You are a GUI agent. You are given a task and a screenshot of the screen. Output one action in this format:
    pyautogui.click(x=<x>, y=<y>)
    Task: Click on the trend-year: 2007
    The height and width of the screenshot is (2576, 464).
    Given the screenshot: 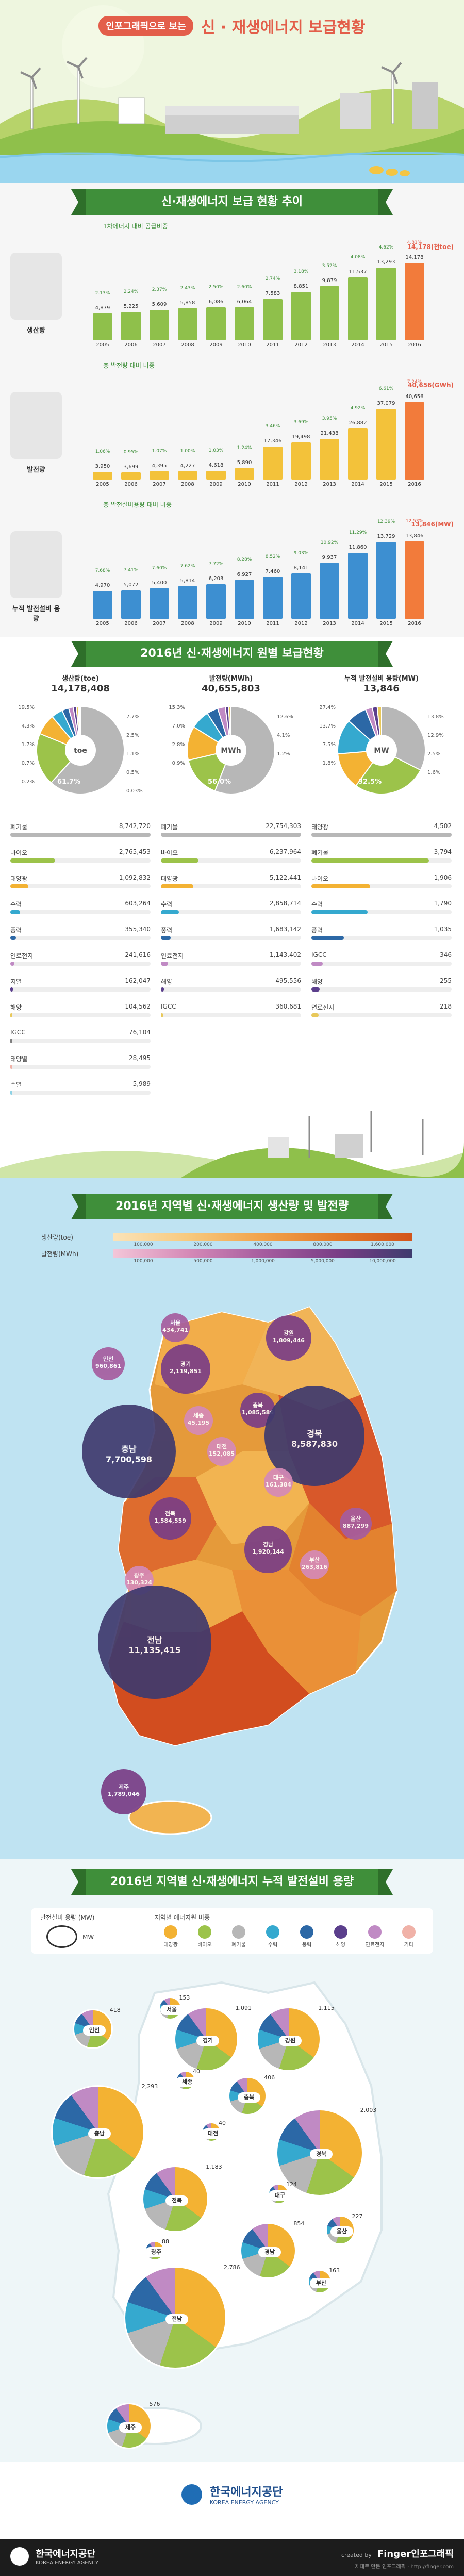 What is the action you would take?
    pyautogui.click(x=159, y=345)
    